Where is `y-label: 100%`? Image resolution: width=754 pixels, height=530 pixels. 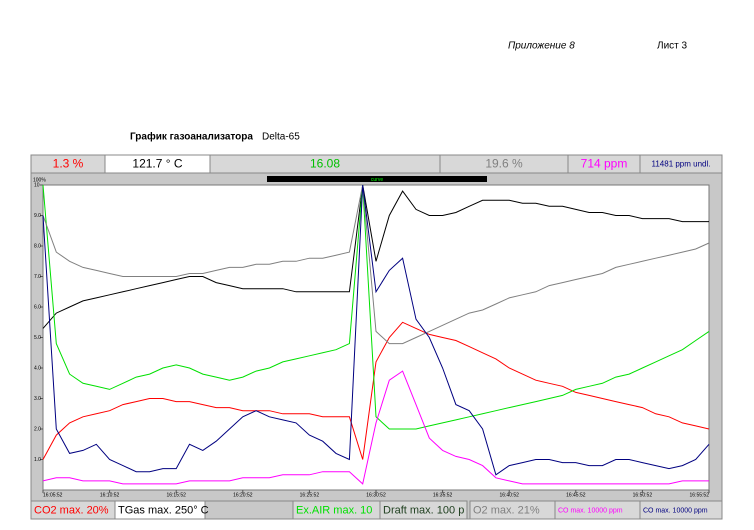 y-label: 100% is located at coordinates (39, 180).